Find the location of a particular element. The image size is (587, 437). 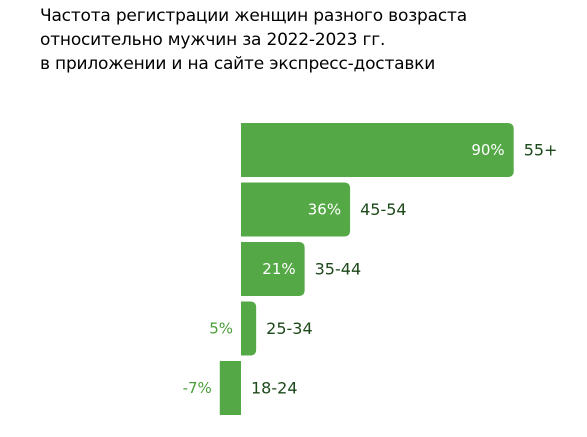

category-label: 18-24 is located at coordinates (274, 388).